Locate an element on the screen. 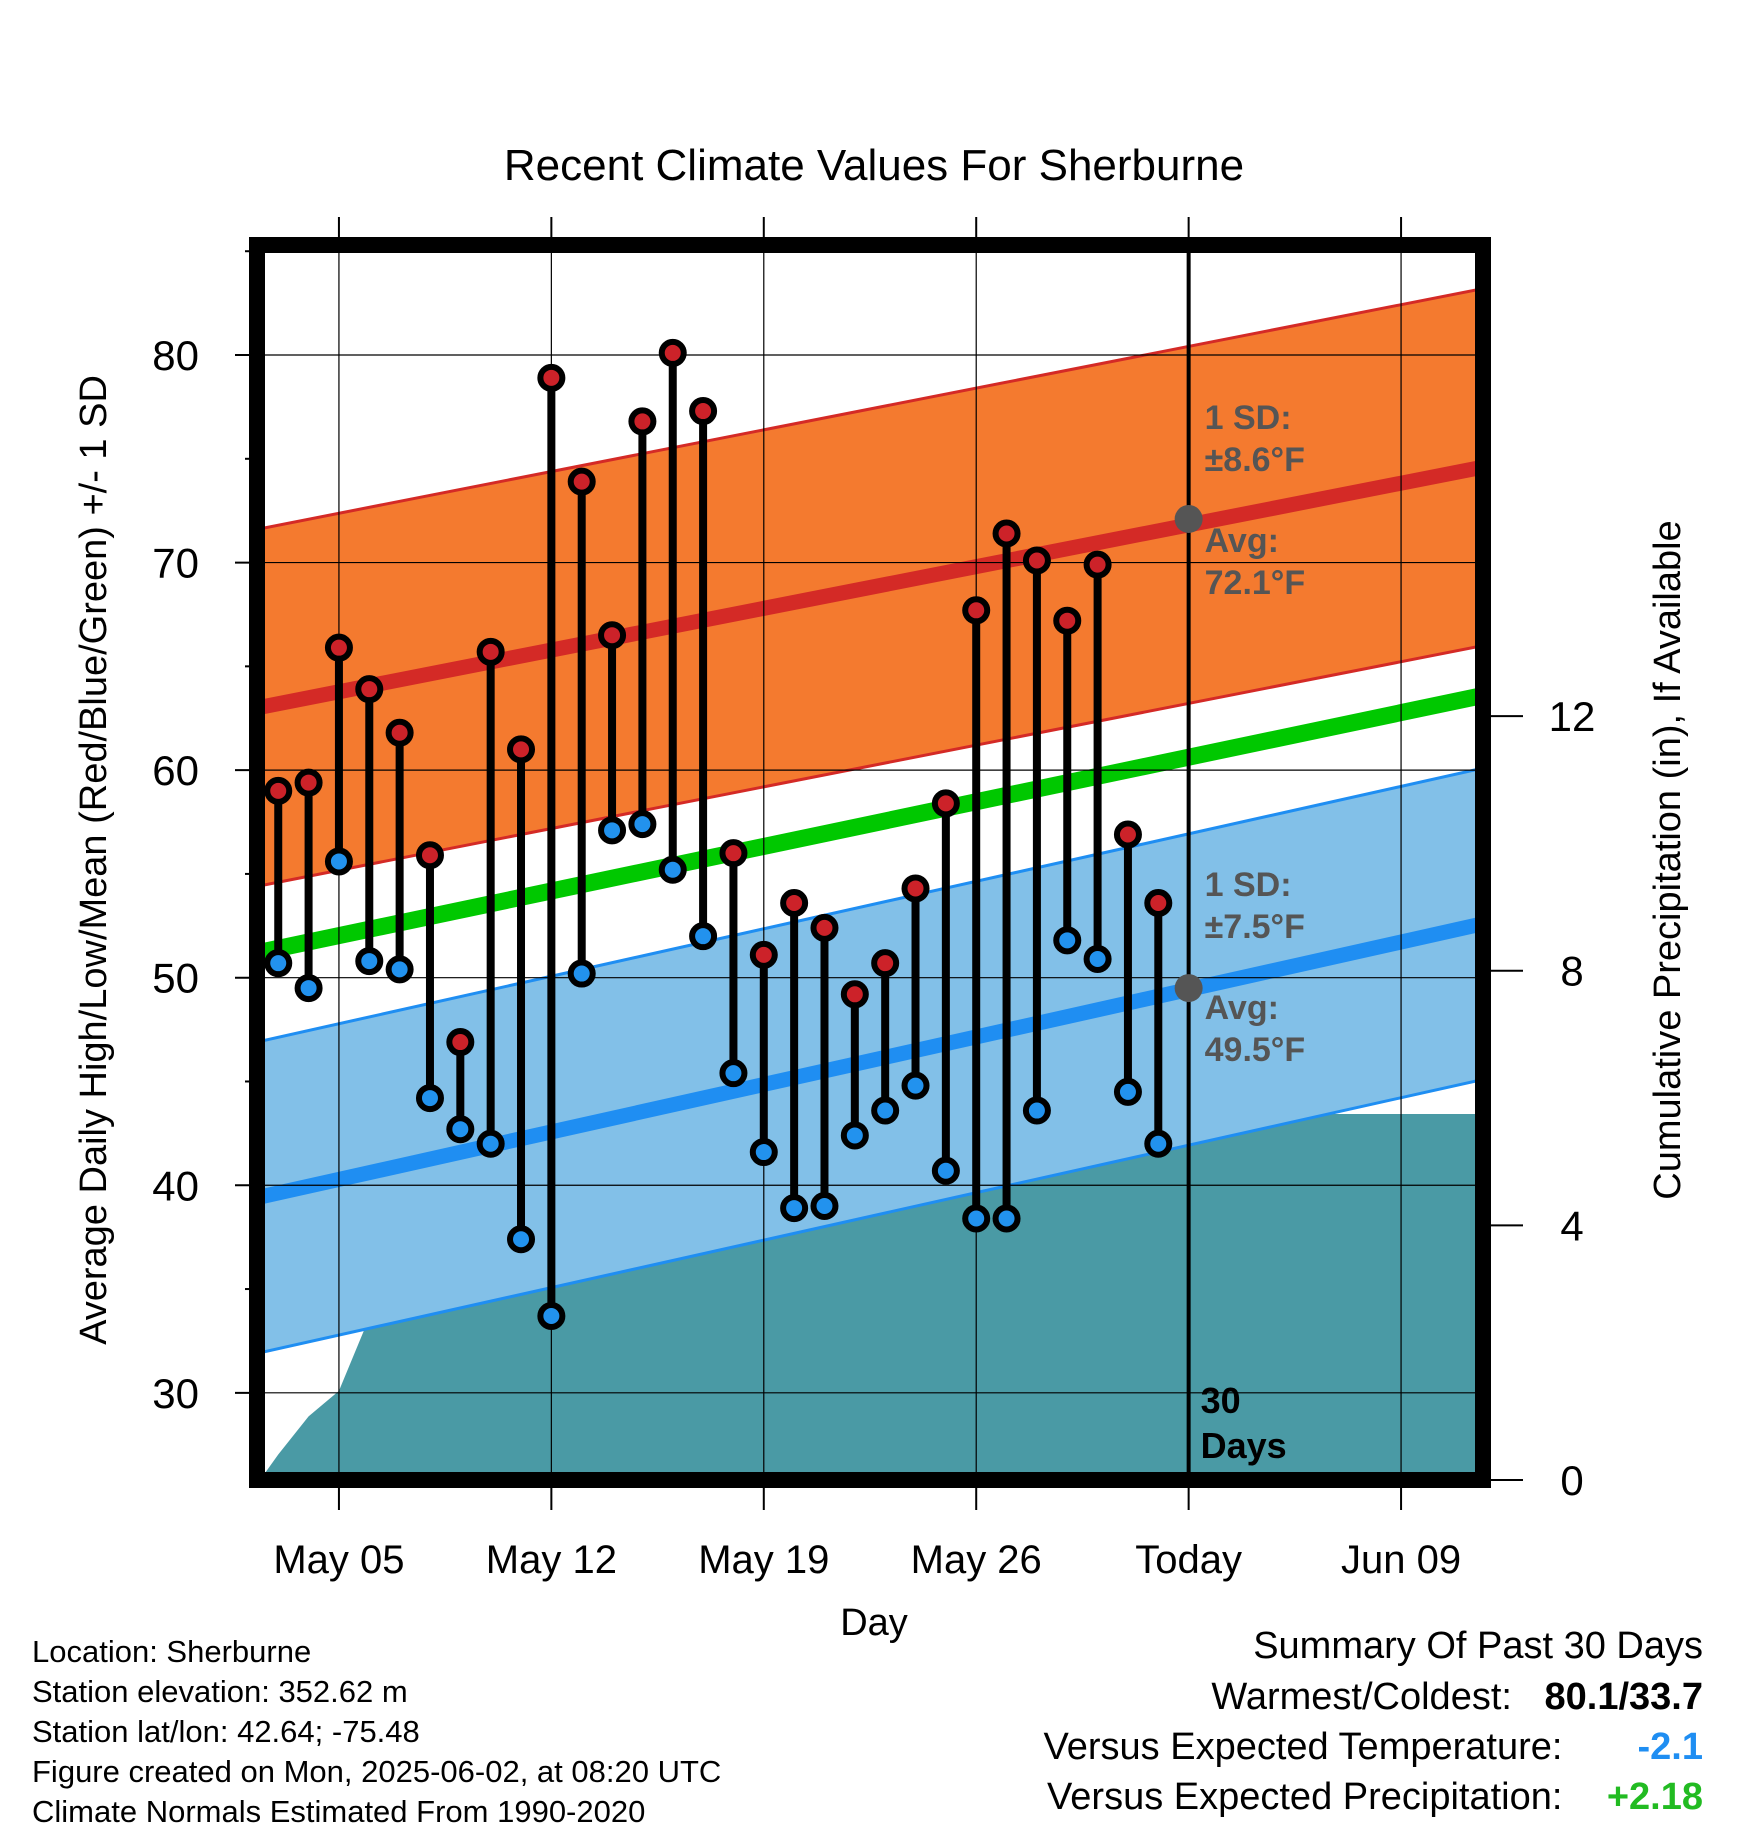 Image resolution: width=1748 pixels, height=1829 pixels. today-days-count: 30 is located at coordinates (1221, 1400).